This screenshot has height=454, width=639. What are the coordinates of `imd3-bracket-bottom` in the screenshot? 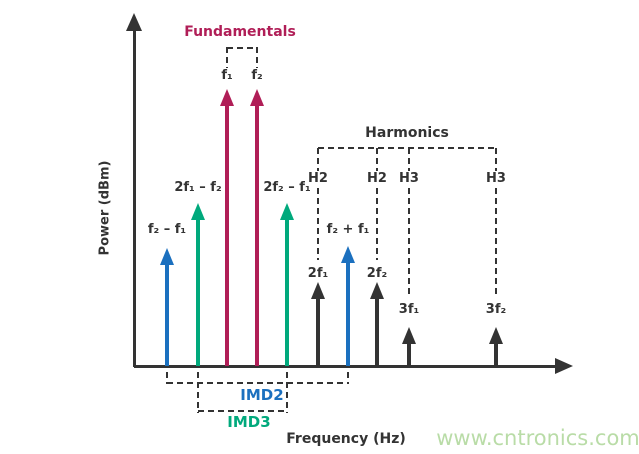 It's located at (243, 411).